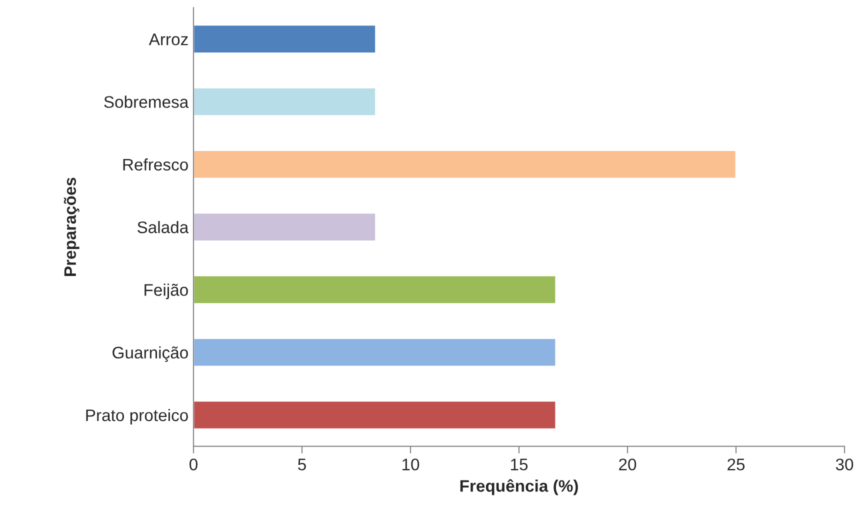 This screenshot has height=516, width=860. Describe the element at coordinates (168, 40) in the screenshot. I see `y-tick-label: Arroz` at that location.